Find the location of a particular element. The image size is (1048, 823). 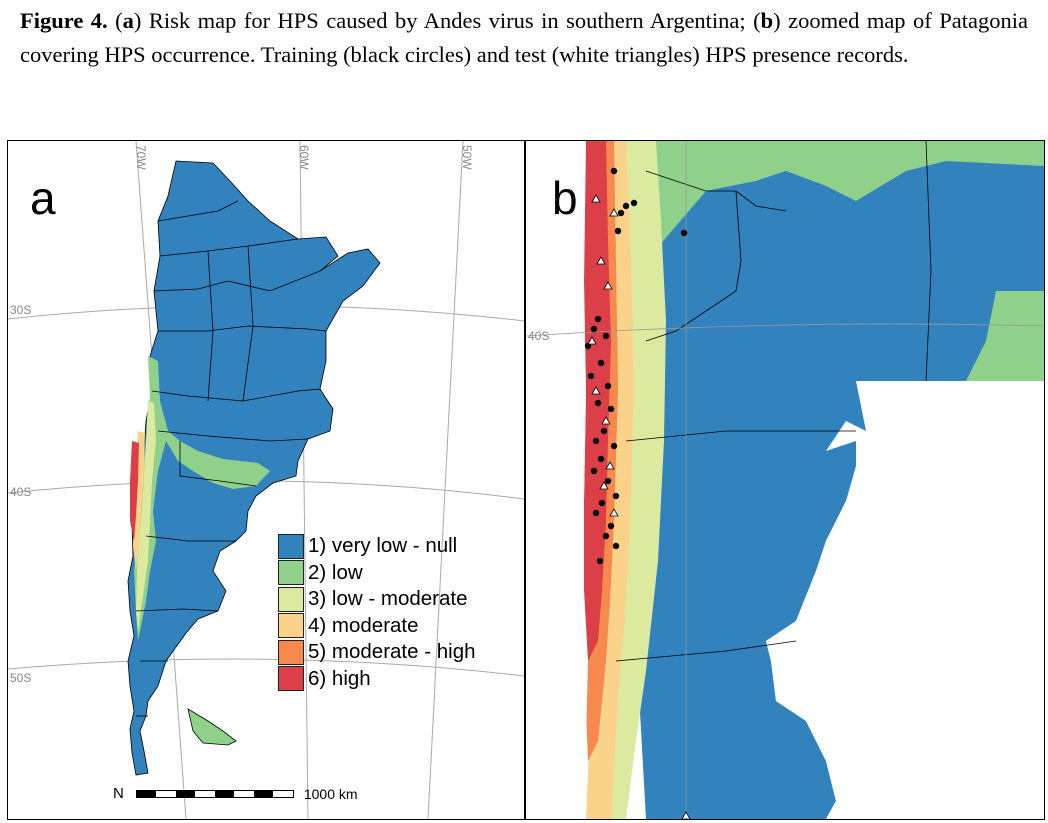

panel-a-letter: a is located at coordinates (43, 198).